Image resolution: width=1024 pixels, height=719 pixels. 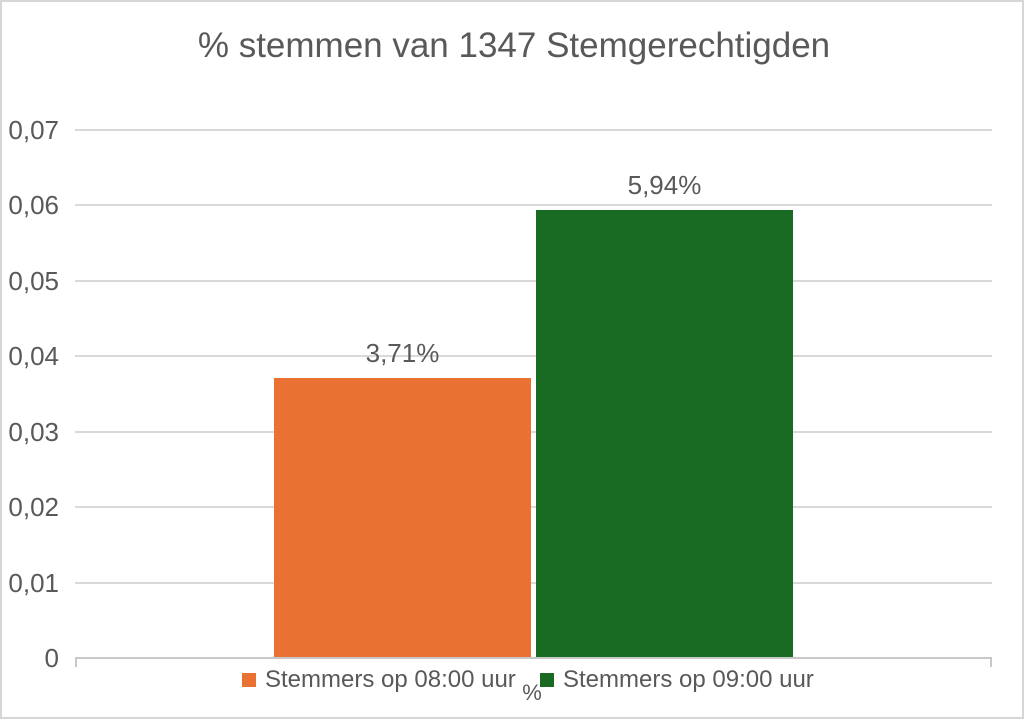 What do you see at coordinates (664, 185) in the screenshot?
I see `data-label-2: 5,94%` at bounding box center [664, 185].